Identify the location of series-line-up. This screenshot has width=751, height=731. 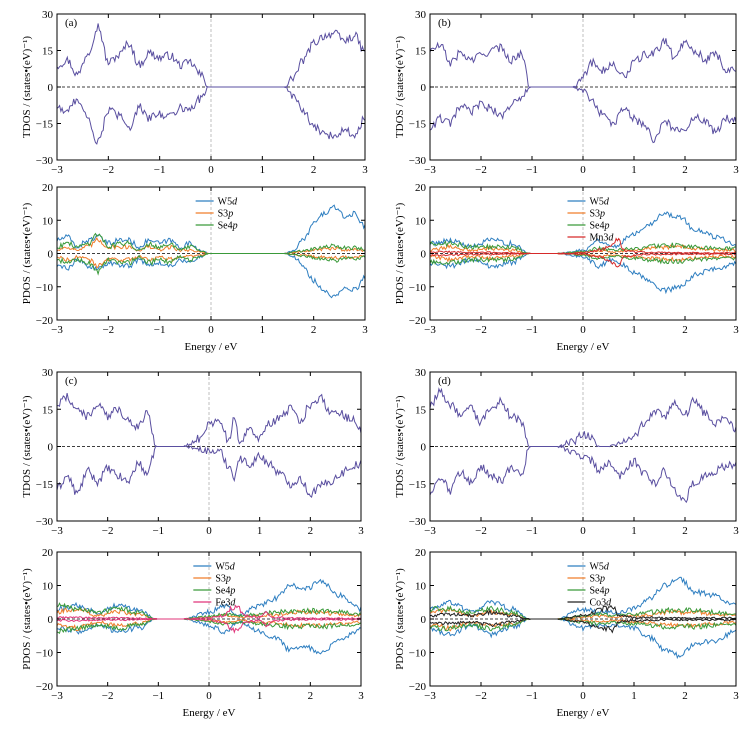
(209, 420).